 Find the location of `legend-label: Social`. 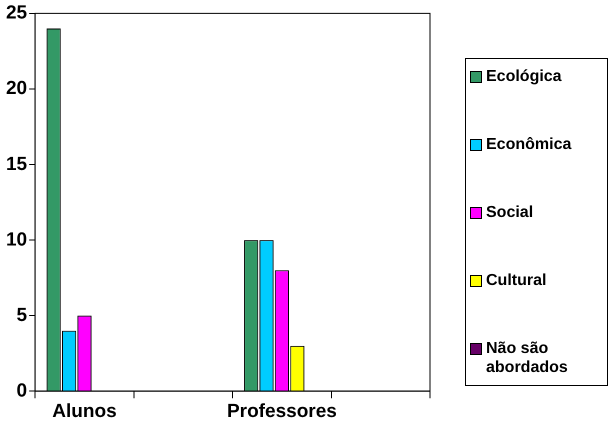

legend-label: Social is located at coordinates (510, 212).